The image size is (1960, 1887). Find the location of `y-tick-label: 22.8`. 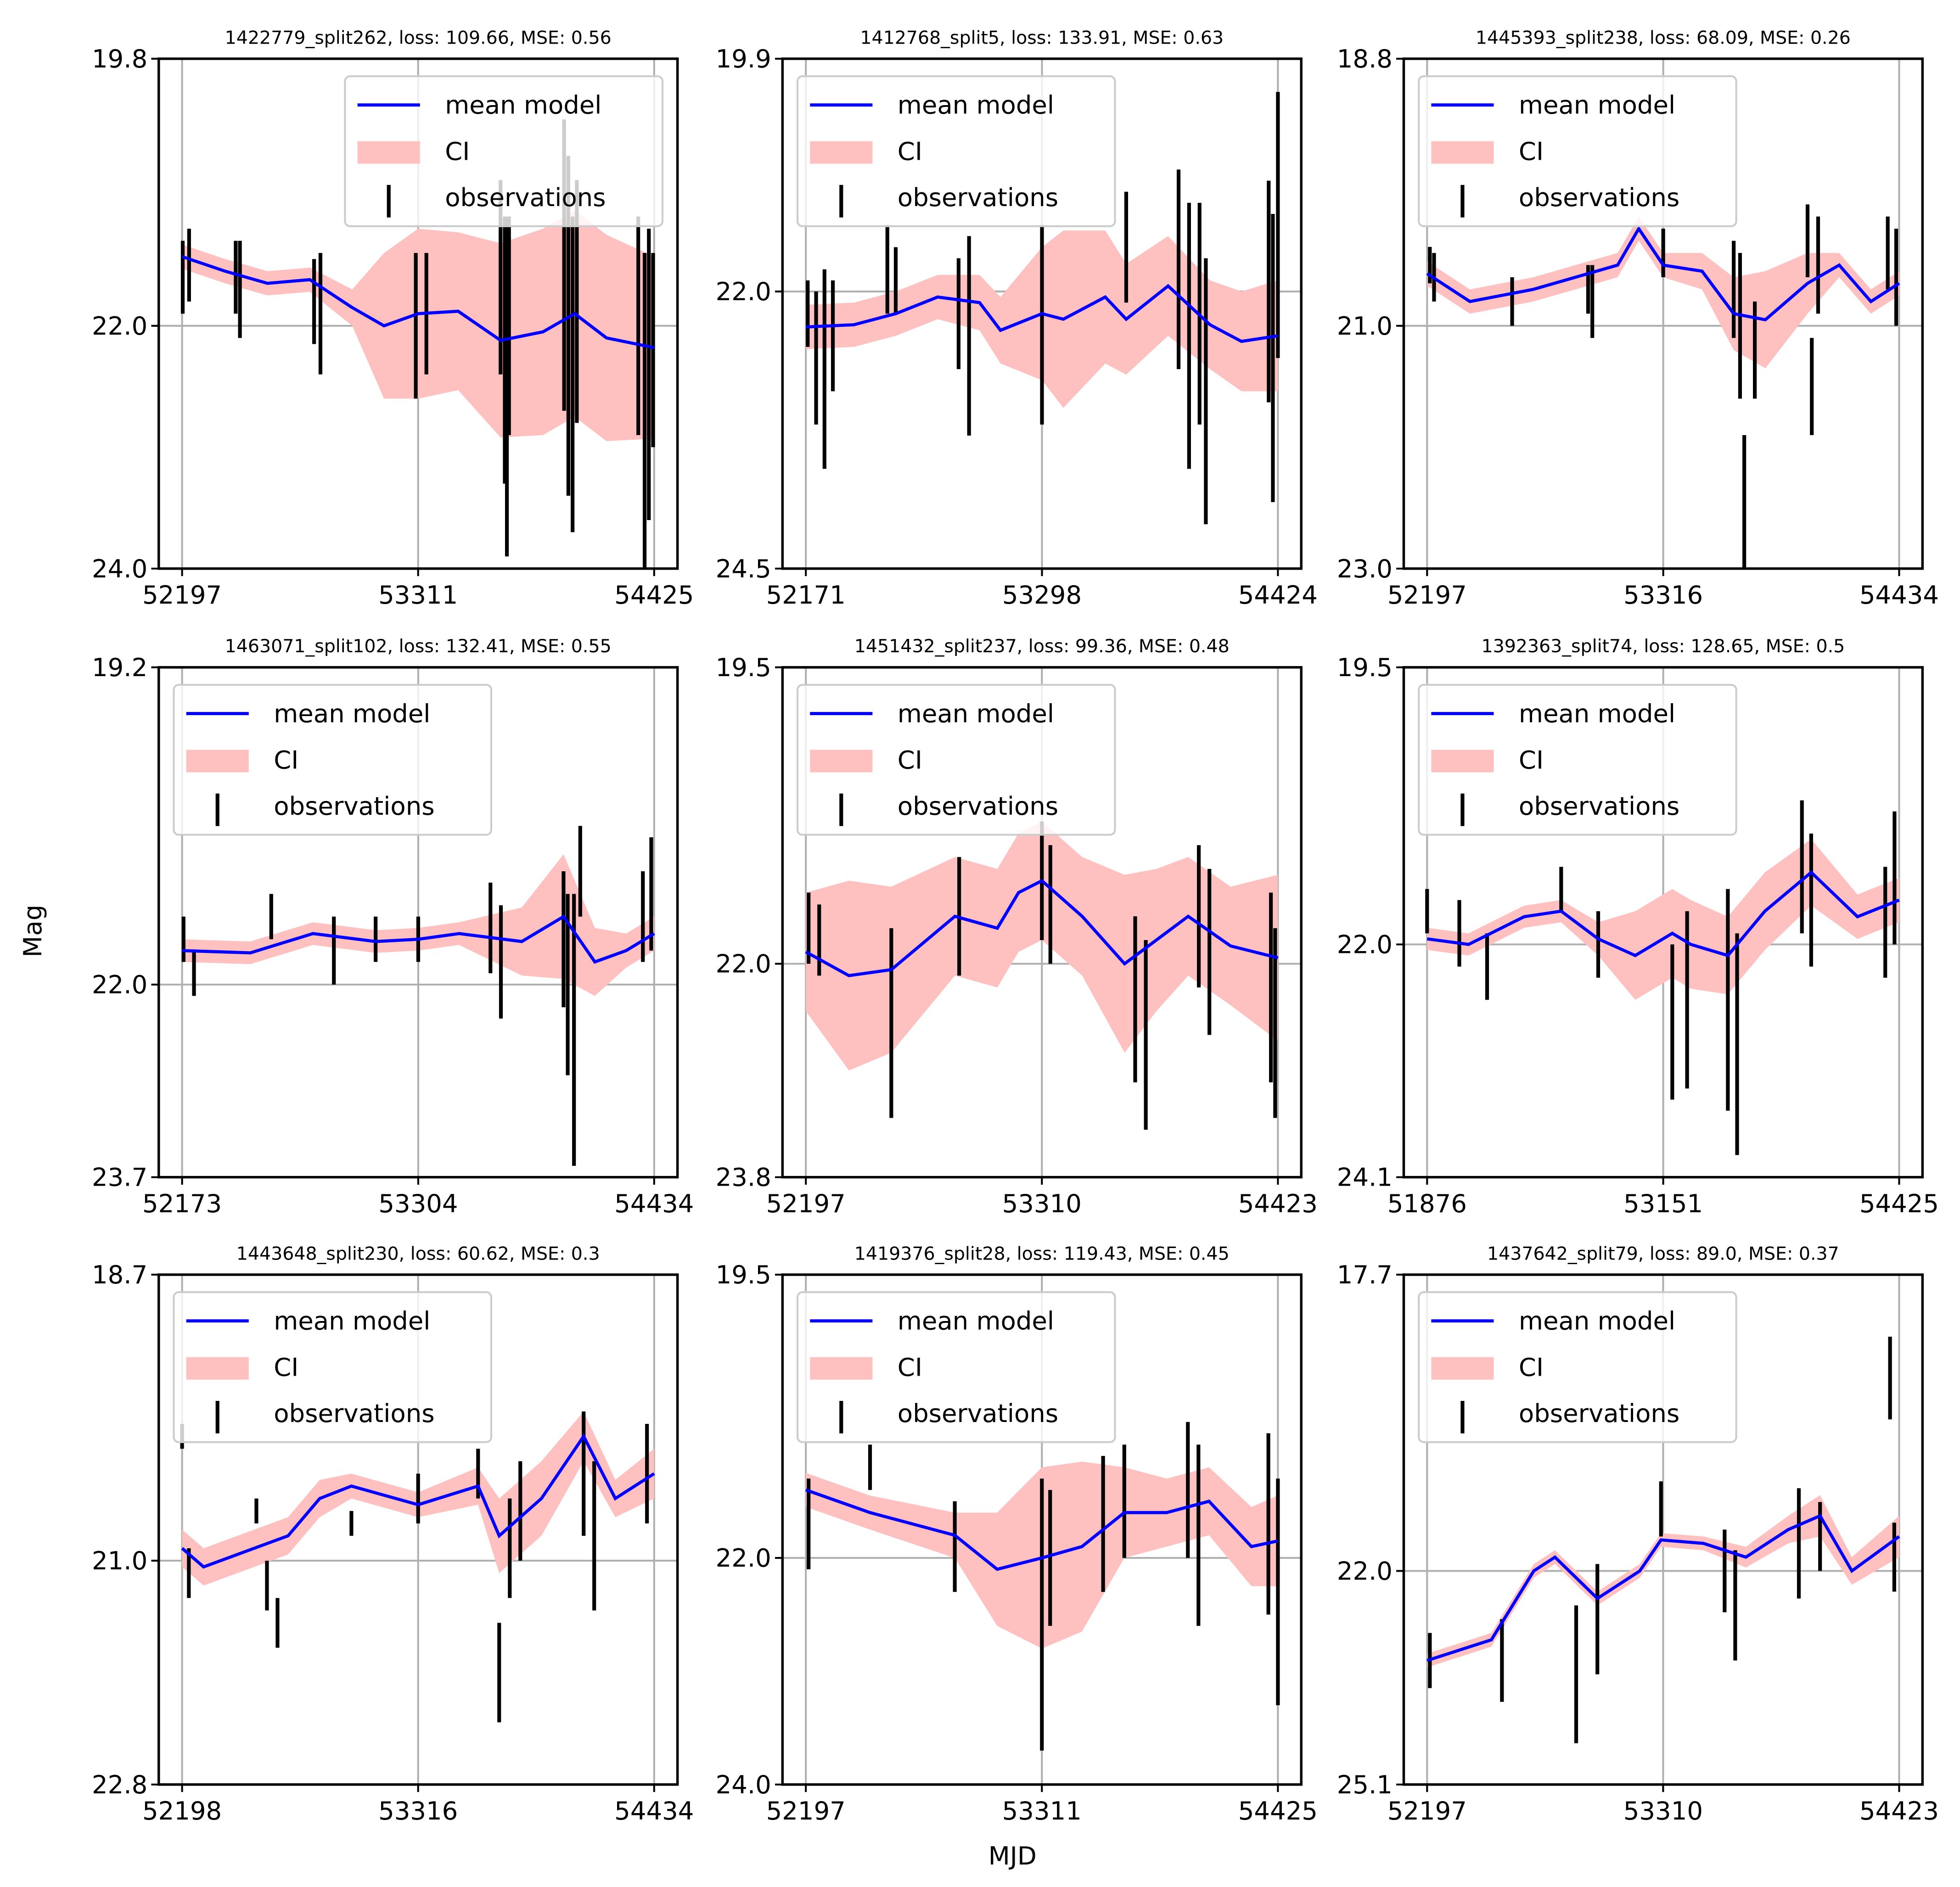

y-tick-label: 22.8 is located at coordinates (119, 1784).